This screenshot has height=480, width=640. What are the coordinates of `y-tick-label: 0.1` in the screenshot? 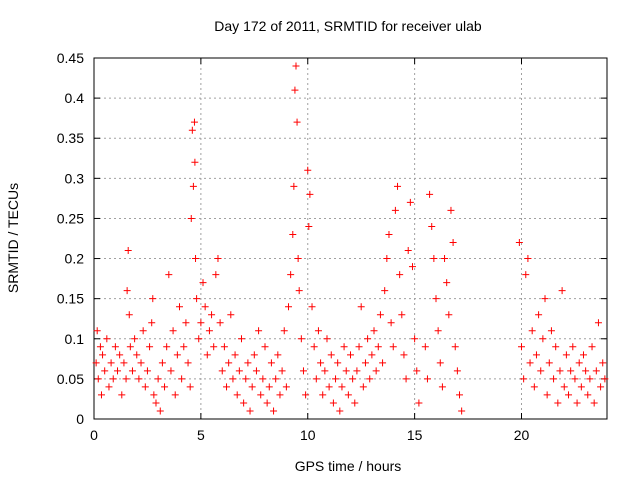 It's located at (75, 339).